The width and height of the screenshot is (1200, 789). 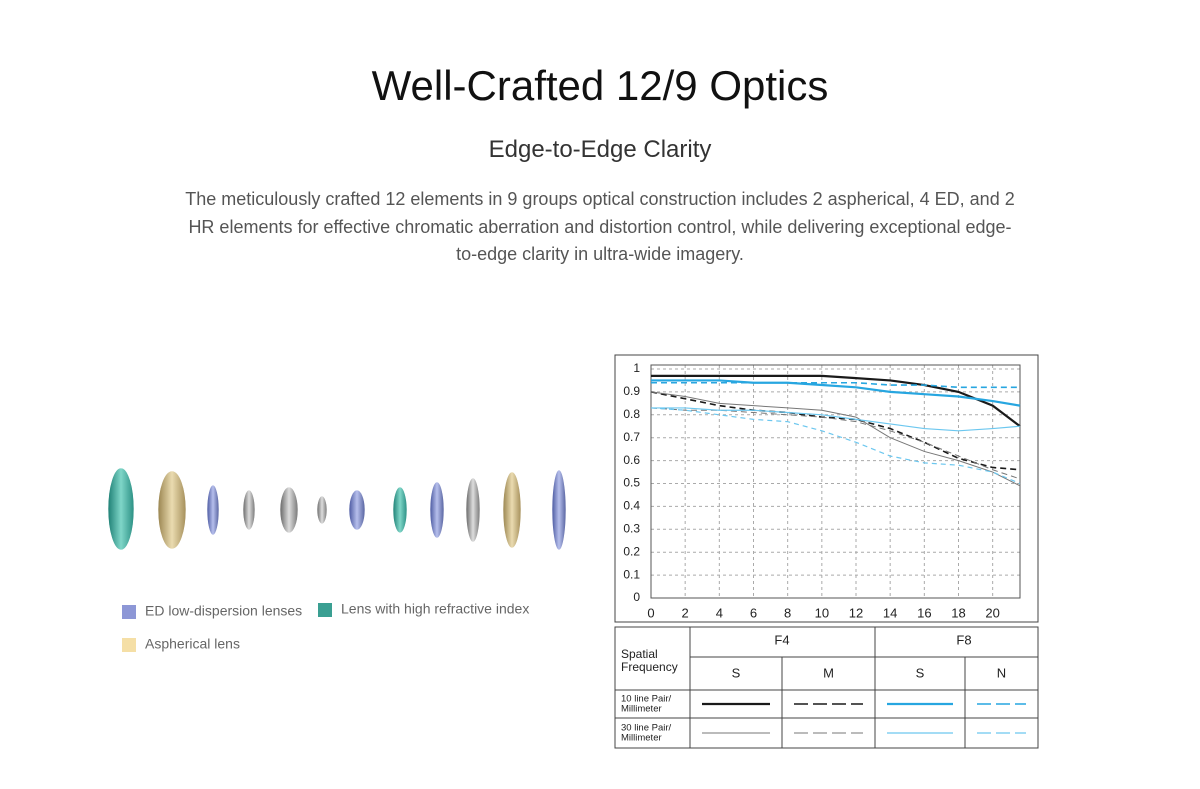 What do you see at coordinates (992, 612) in the screenshot?
I see `x-tick-label: 20` at bounding box center [992, 612].